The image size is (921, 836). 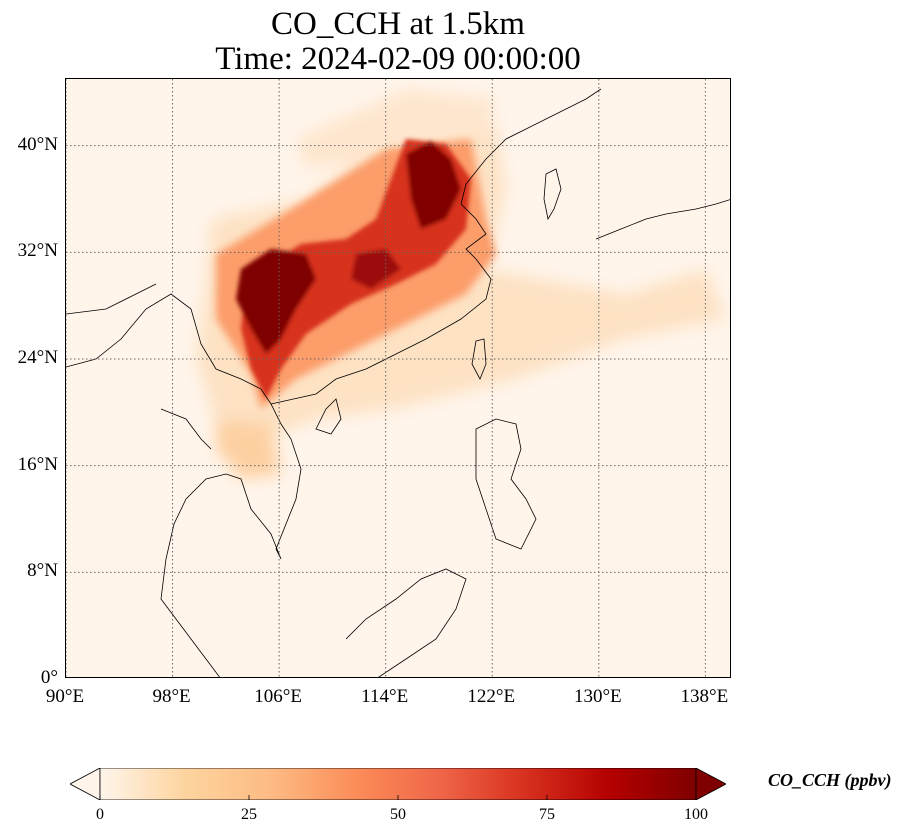 What do you see at coordinates (704, 696) in the screenshot?
I see `longitude-tick-label: 138°E` at bounding box center [704, 696].